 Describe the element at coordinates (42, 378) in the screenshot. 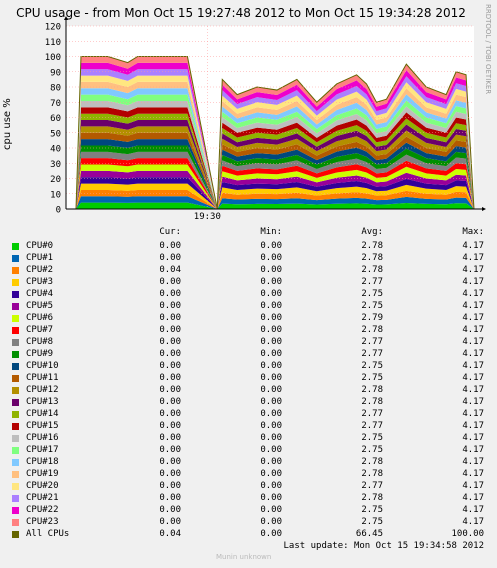

I see `legend-name: CPU#11` at that location.